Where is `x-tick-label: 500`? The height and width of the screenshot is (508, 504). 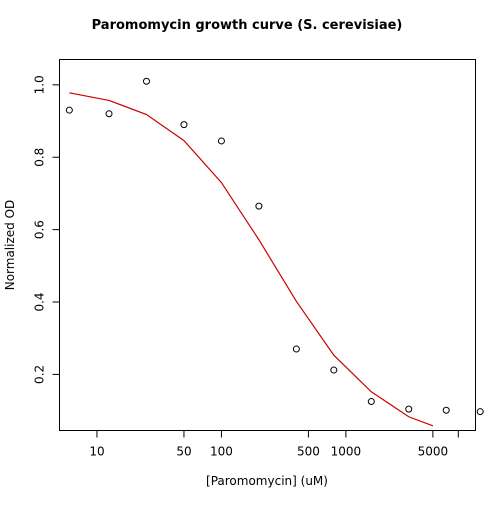 x-tick-label: 500 is located at coordinates (308, 452).